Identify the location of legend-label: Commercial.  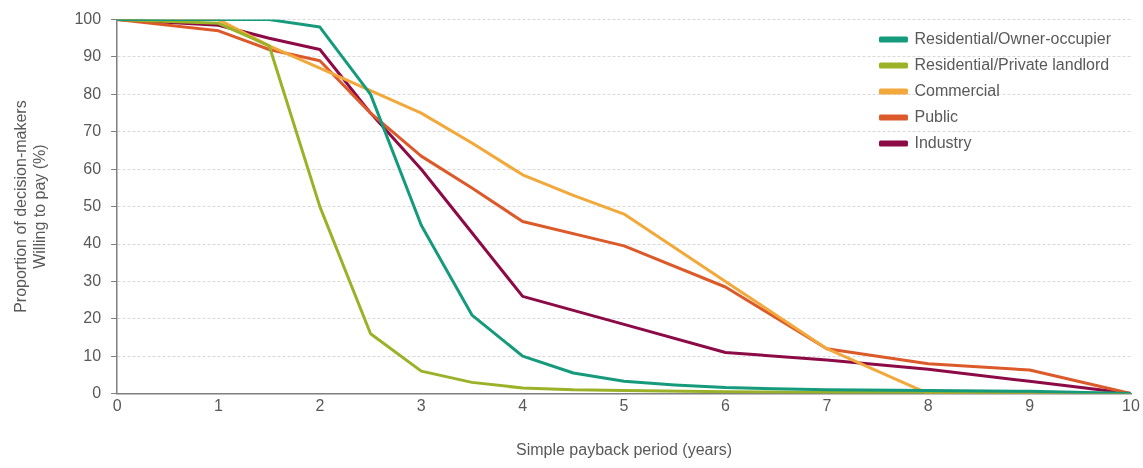
(957, 91).